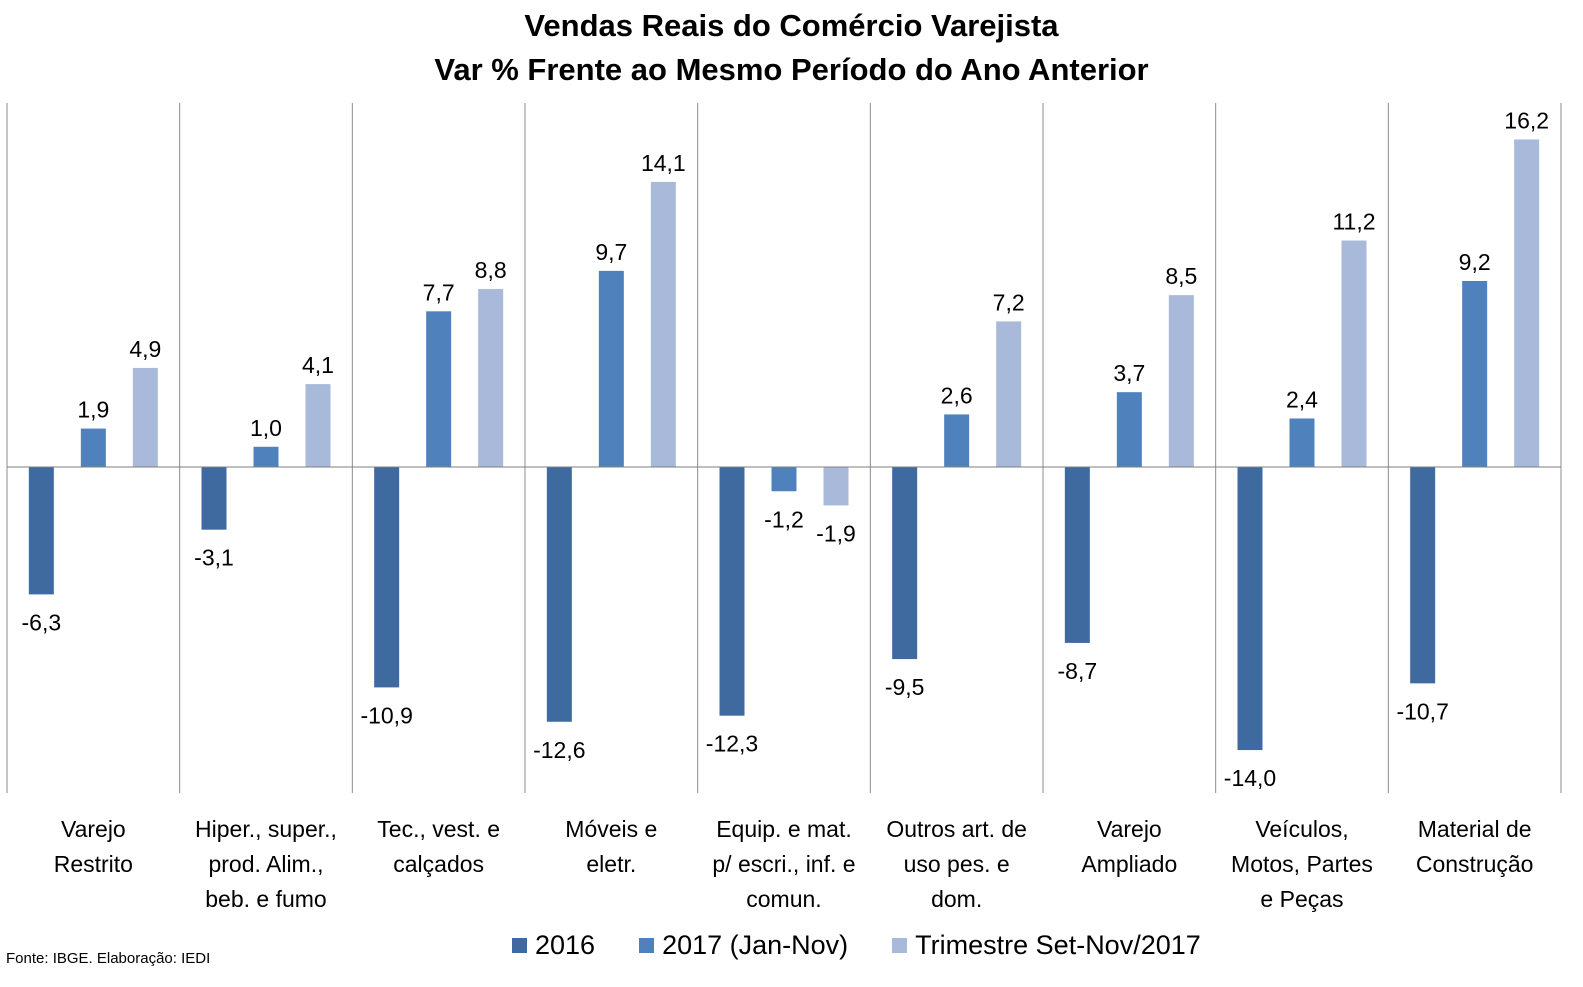 This screenshot has width=1583, height=987. What do you see at coordinates (956, 829) in the screenshot?
I see `category-label-line: Outros art. de` at bounding box center [956, 829].